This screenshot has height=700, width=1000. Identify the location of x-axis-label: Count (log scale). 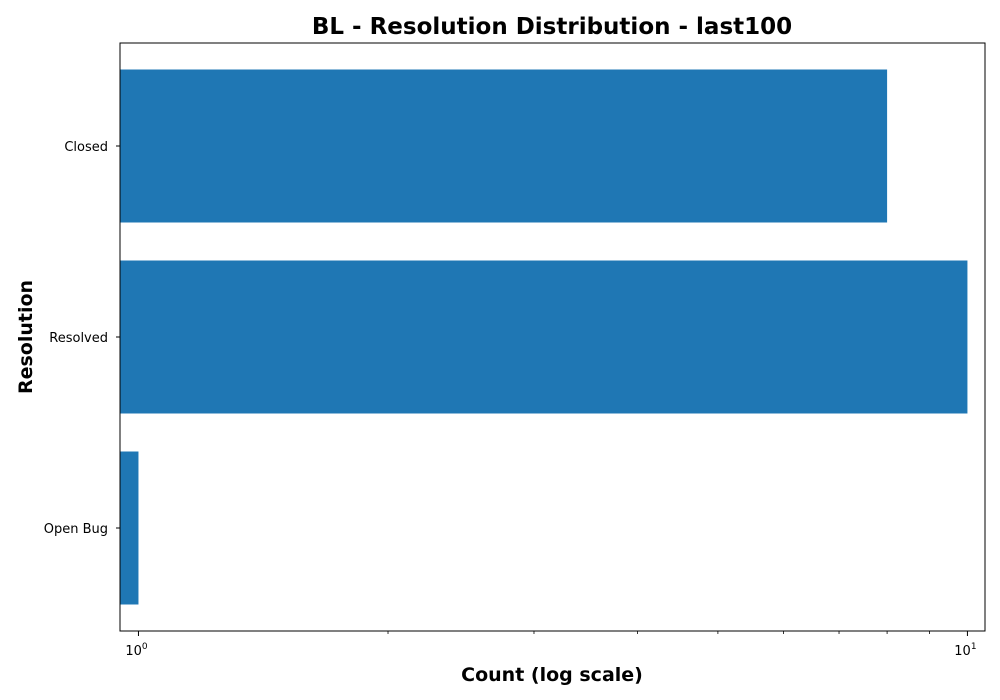
(552, 675).